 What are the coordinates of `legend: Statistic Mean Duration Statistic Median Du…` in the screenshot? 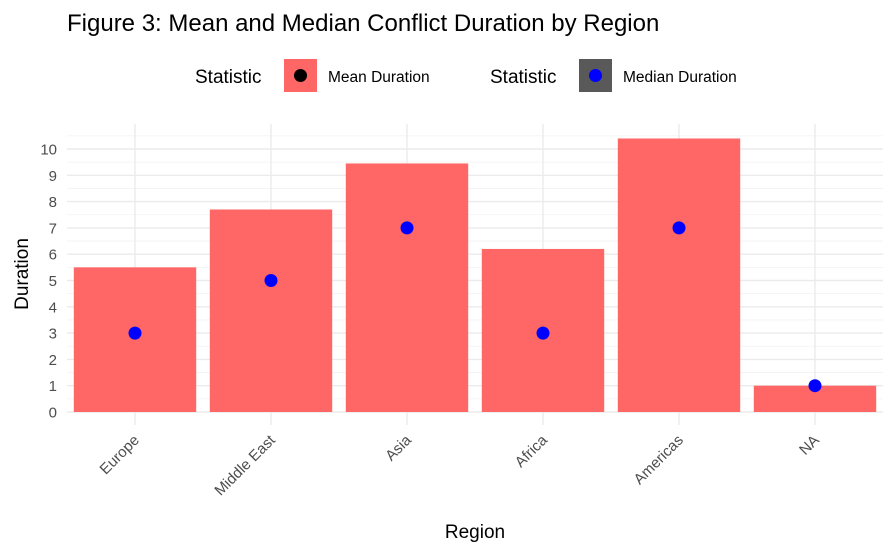 It's located at (466, 75).